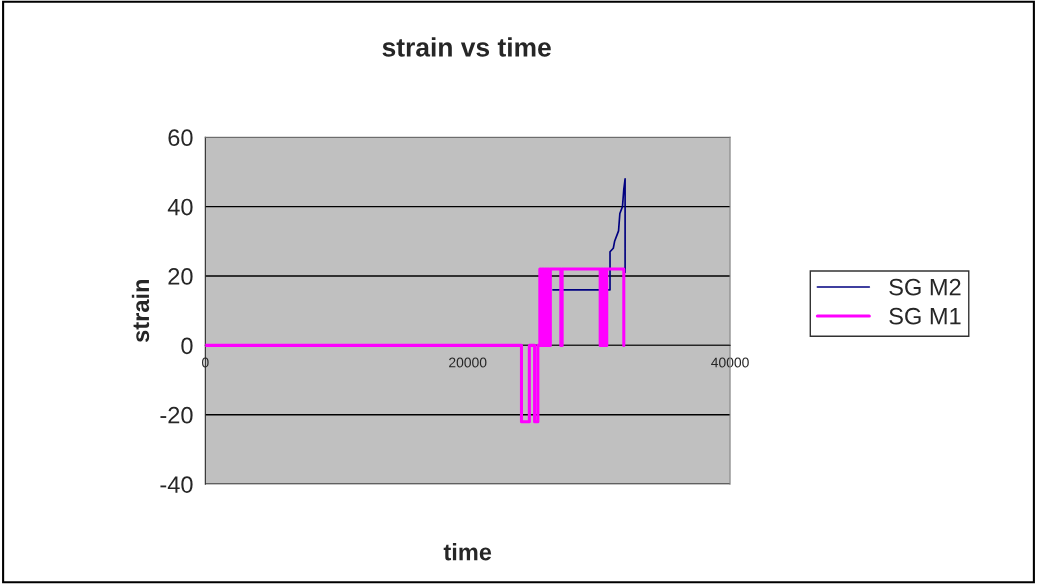 The image size is (1037, 584). I want to click on x-tick-label: 20000, so click(468, 362).